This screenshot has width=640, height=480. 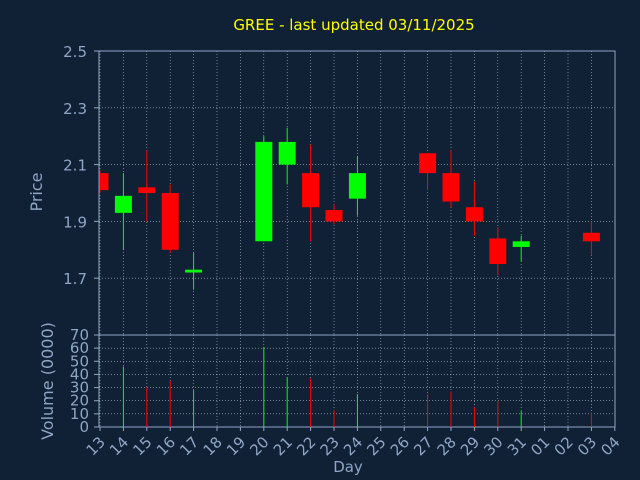 I want to click on volume-tick-label: 30, so click(x=79, y=388).